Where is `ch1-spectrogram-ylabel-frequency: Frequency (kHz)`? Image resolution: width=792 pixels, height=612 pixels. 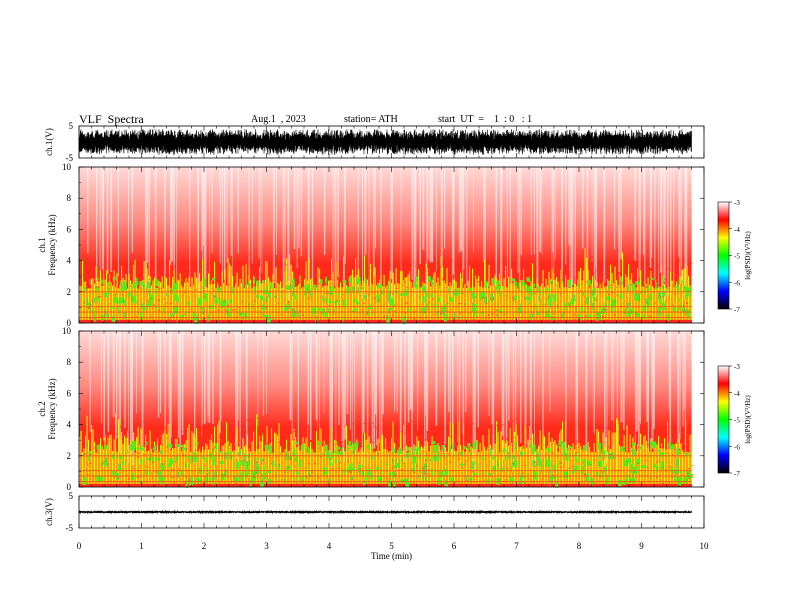 ch1-spectrogram-ylabel-frequency: Frequency (kHz) is located at coordinates (52, 244).